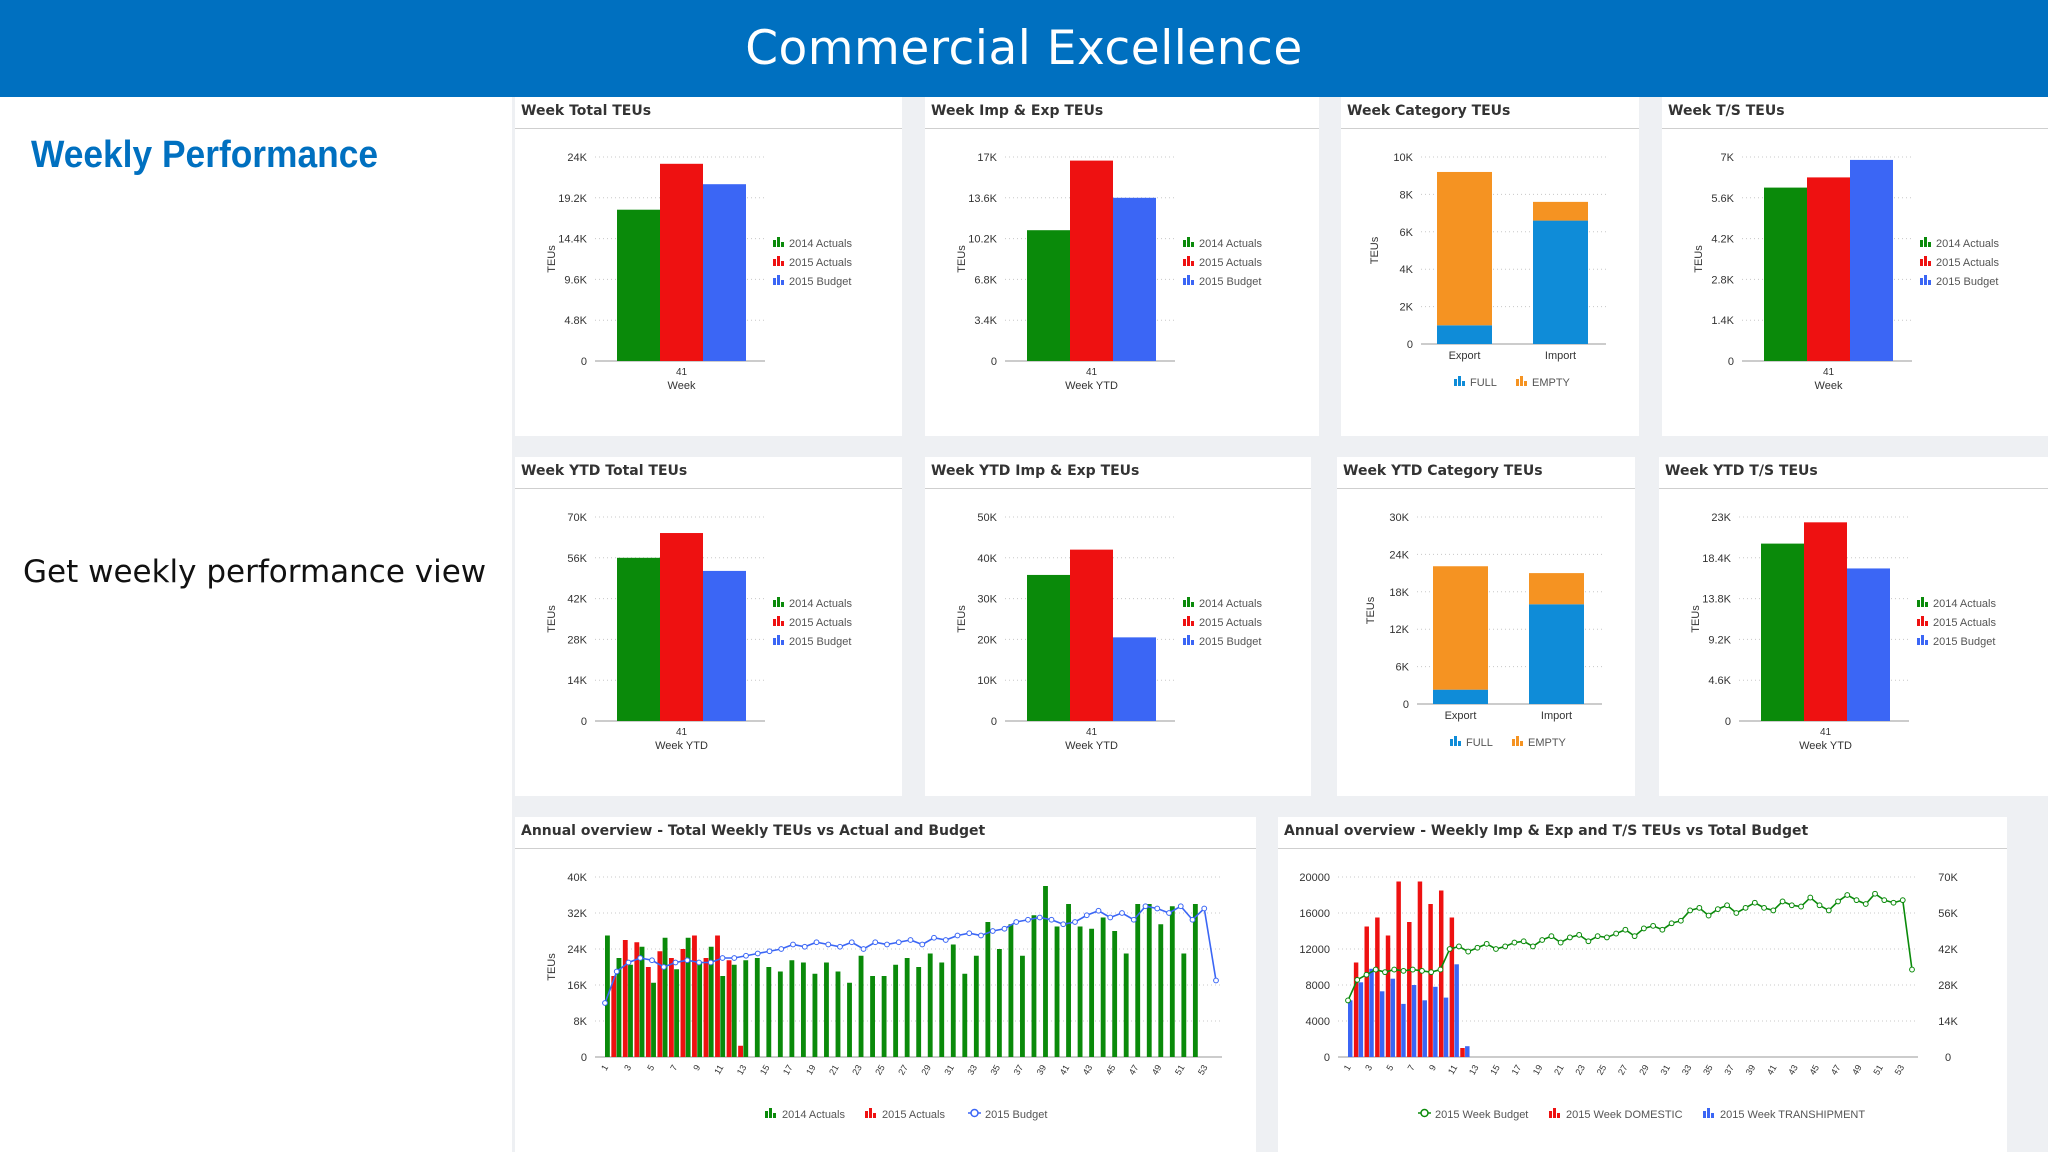  What do you see at coordinates (1687, 1070) in the screenshot?
I see `x-tick-label: 33` at bounding box center [1687, 1070].